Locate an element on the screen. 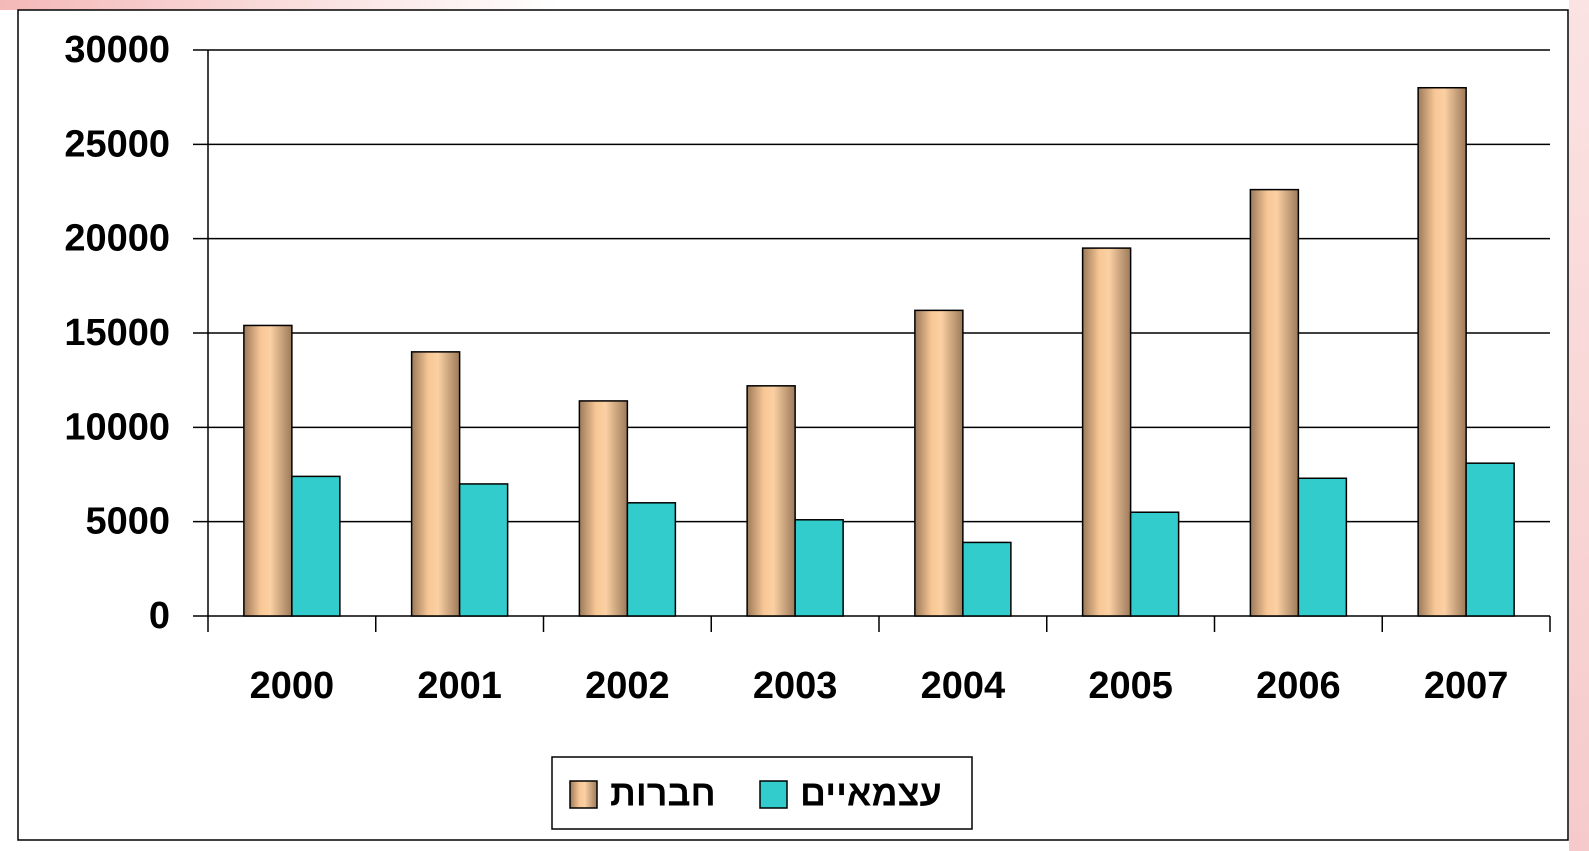  x-tick-label: 2002 is located at coordinates (627, 686).